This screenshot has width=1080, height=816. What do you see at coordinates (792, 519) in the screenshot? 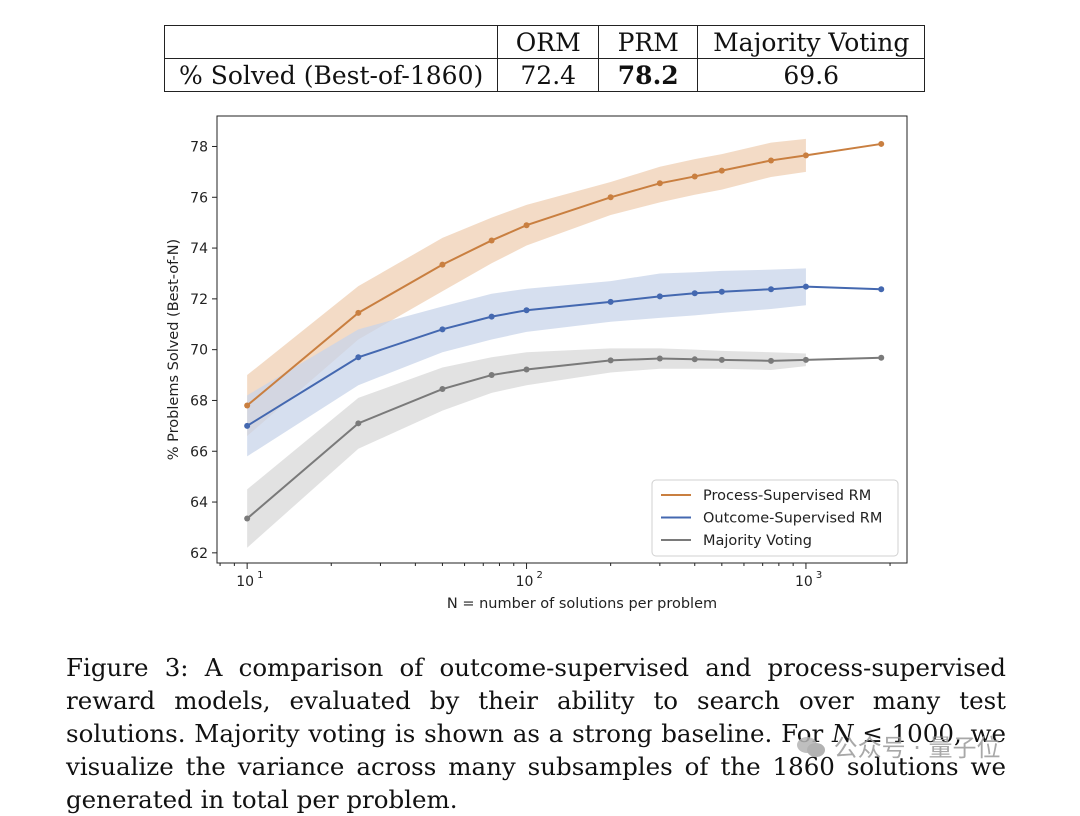
I see `legend-label-1: Outcome-Supervised RM` at bounding box center [792, 519].